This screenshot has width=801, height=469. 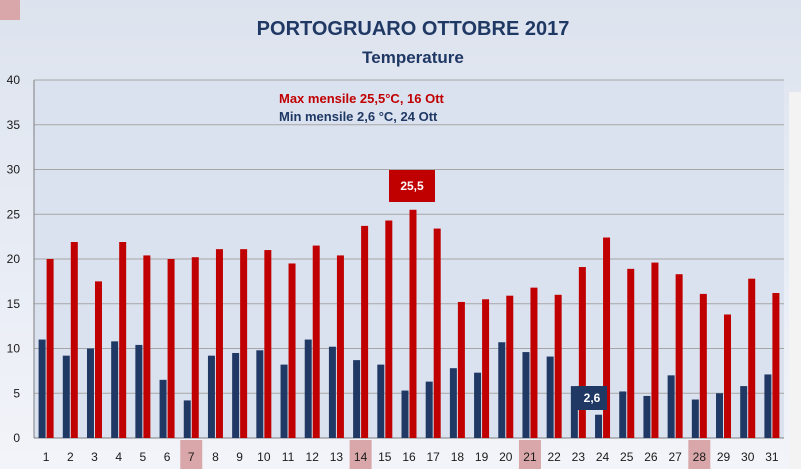 I want to click on x-tick-label: 28, so click(x=700, y=457).